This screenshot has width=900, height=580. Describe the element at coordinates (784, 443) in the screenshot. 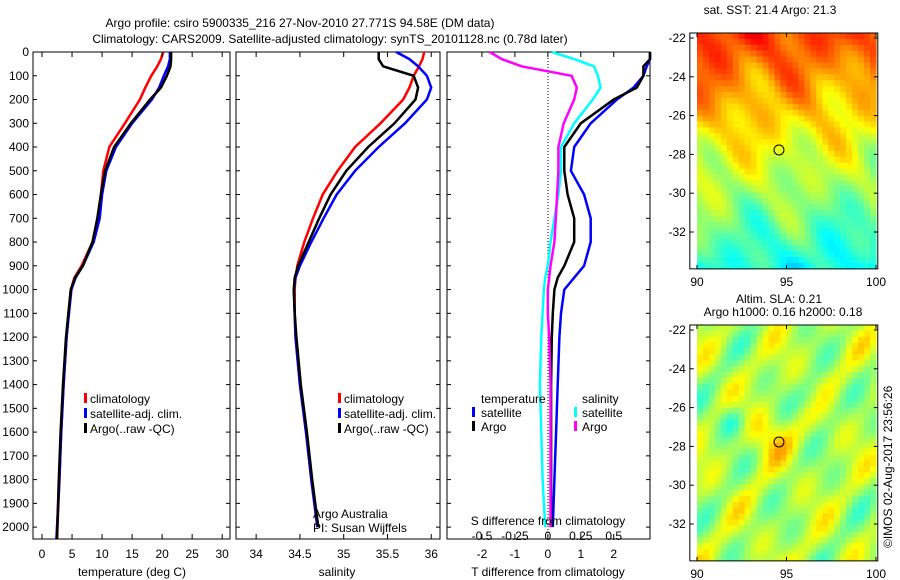

I see `map-frame` at that location.